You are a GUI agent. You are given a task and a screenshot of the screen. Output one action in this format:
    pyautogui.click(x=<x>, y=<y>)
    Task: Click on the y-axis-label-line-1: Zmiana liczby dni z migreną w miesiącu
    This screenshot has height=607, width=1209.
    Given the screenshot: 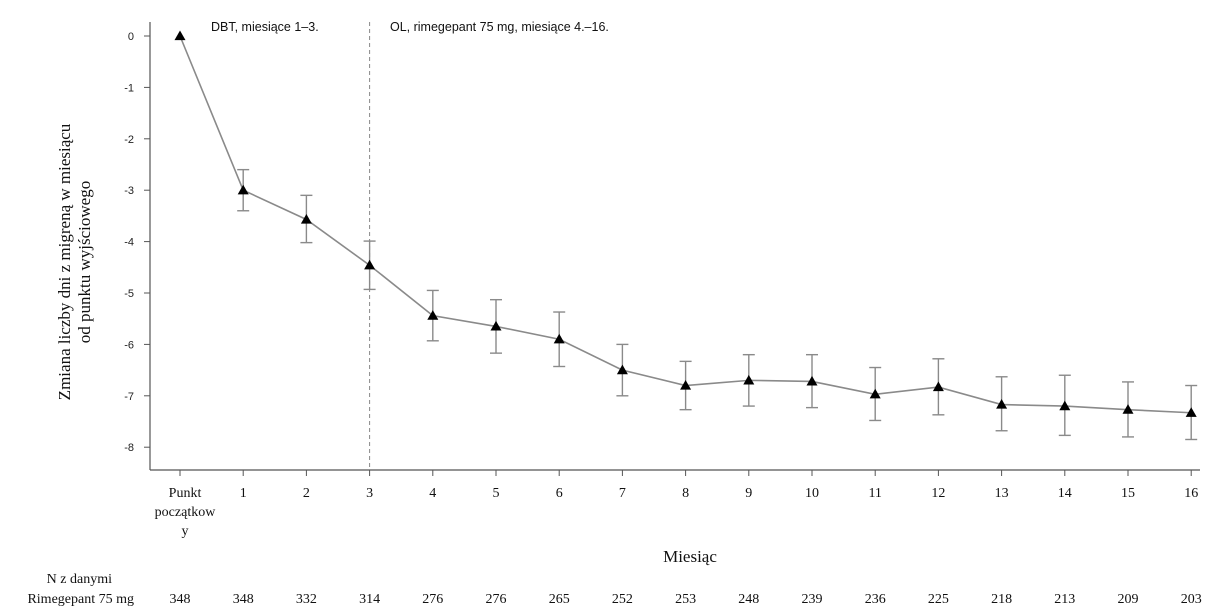 What is the action you would take?
    pyautogui.click(x=64, y=261)
    